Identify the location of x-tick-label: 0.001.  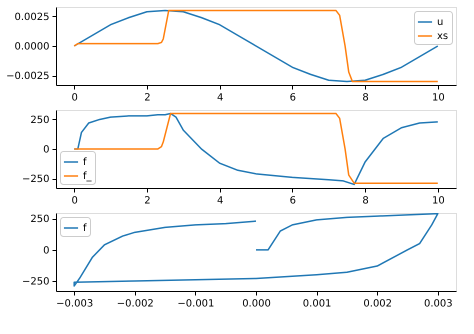
(317, 304).